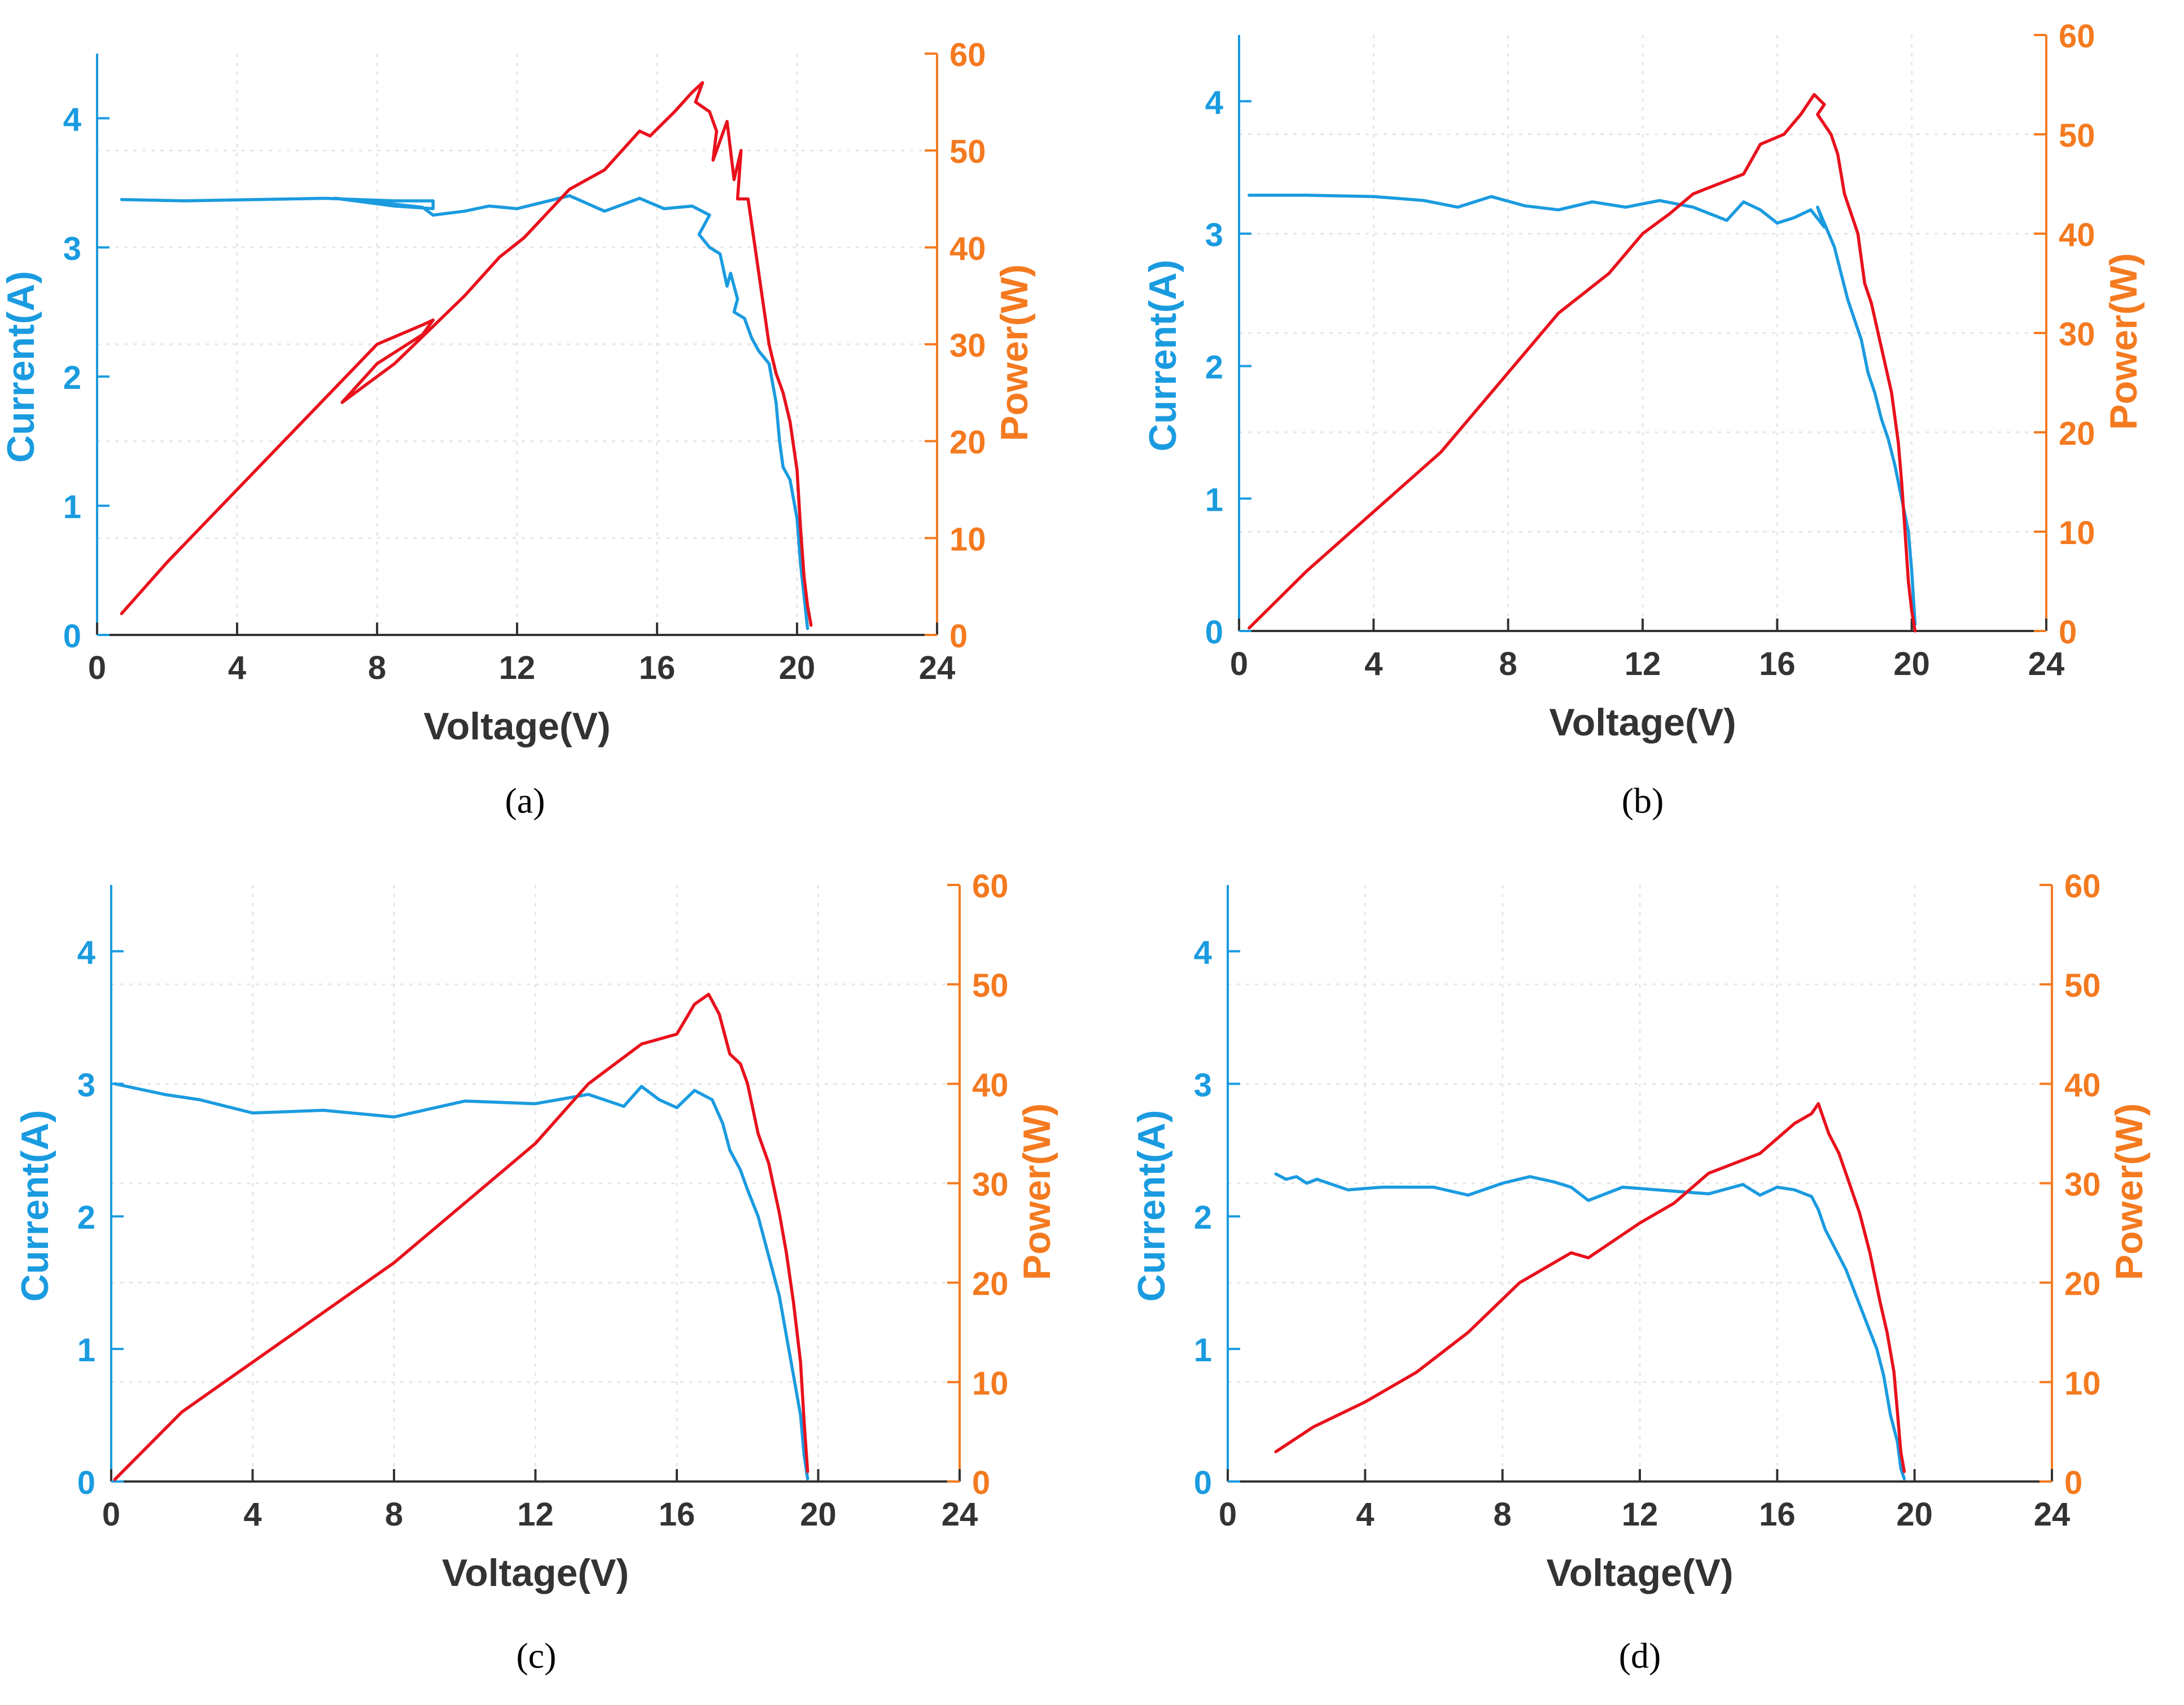  I want to click on panel-caption: (b), so click(1643, 801).